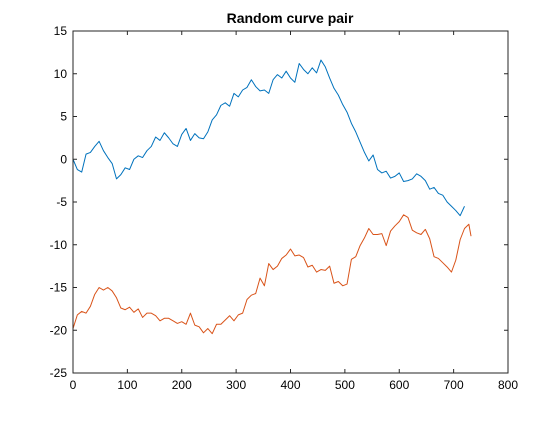  Describe the element at coordinates (182, 385) in the screenshot. I see `x-tick-label: 200` at that location.